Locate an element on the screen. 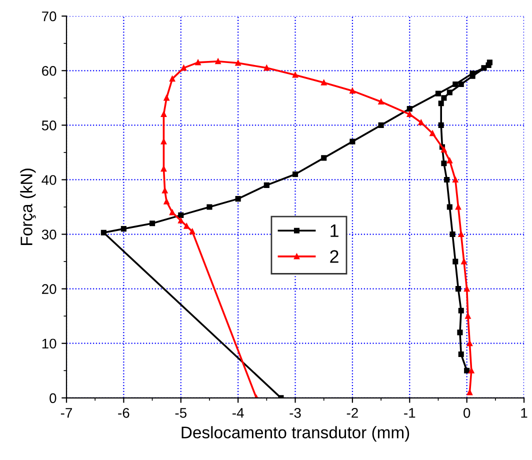 This screenshot has width=532, height=460. x-tick-label: 0 is located at coordinates (467, 413).